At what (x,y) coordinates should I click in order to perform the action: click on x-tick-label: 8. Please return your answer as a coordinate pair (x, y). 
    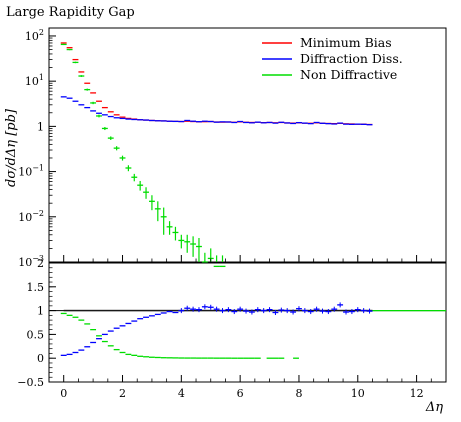
    Looking at the image, I should click on (298, 393).